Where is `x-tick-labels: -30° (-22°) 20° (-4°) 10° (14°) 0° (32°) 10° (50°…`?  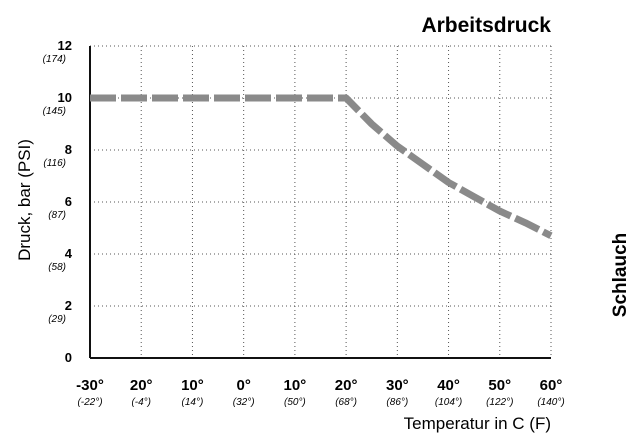
x-tick-labels: -30° (-22°) 20° (-4°) 10° (14°) 0° (32°) 10° (50°… is located at coordinates (320, 392).